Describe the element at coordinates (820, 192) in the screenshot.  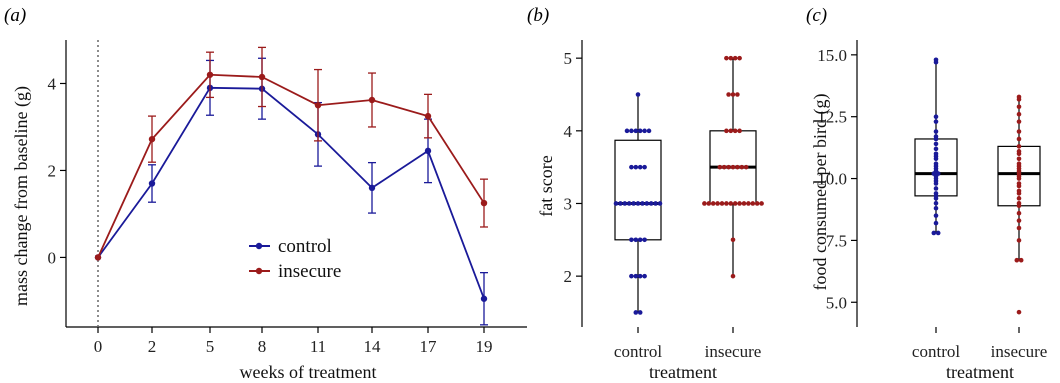
I see `panel-c-y-axis-title: food consumed per bird (g)` at that location.